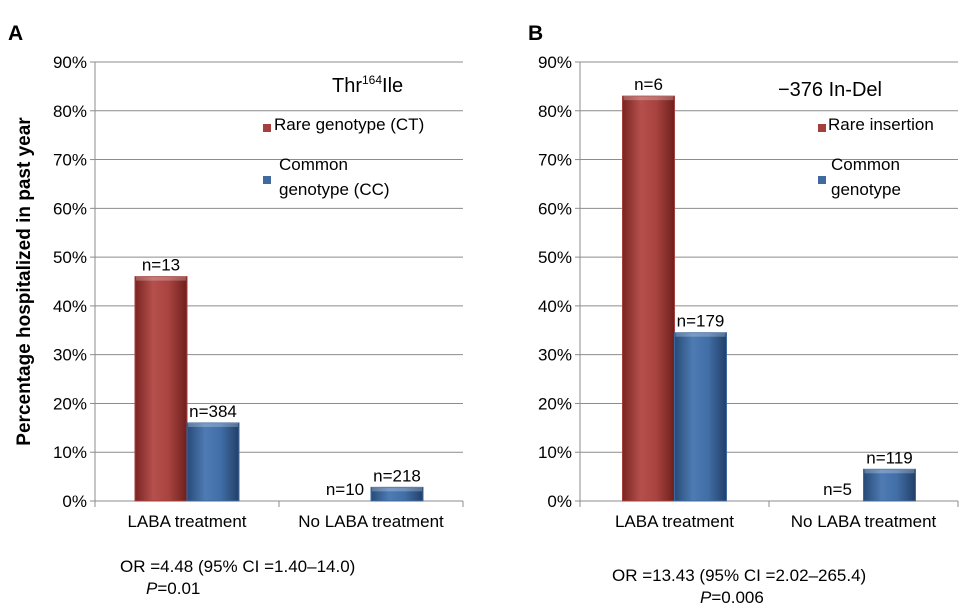 The image size is (961, 614). What do you see at coordinates (866, 189) in the screenshot?
I see `legend-label-b-1: genotype` at bounding box center [866, 189].